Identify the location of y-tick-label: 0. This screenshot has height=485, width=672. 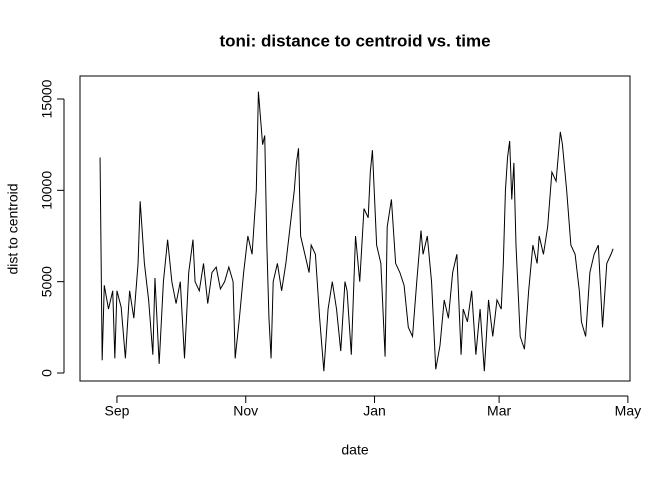
(47, 373).